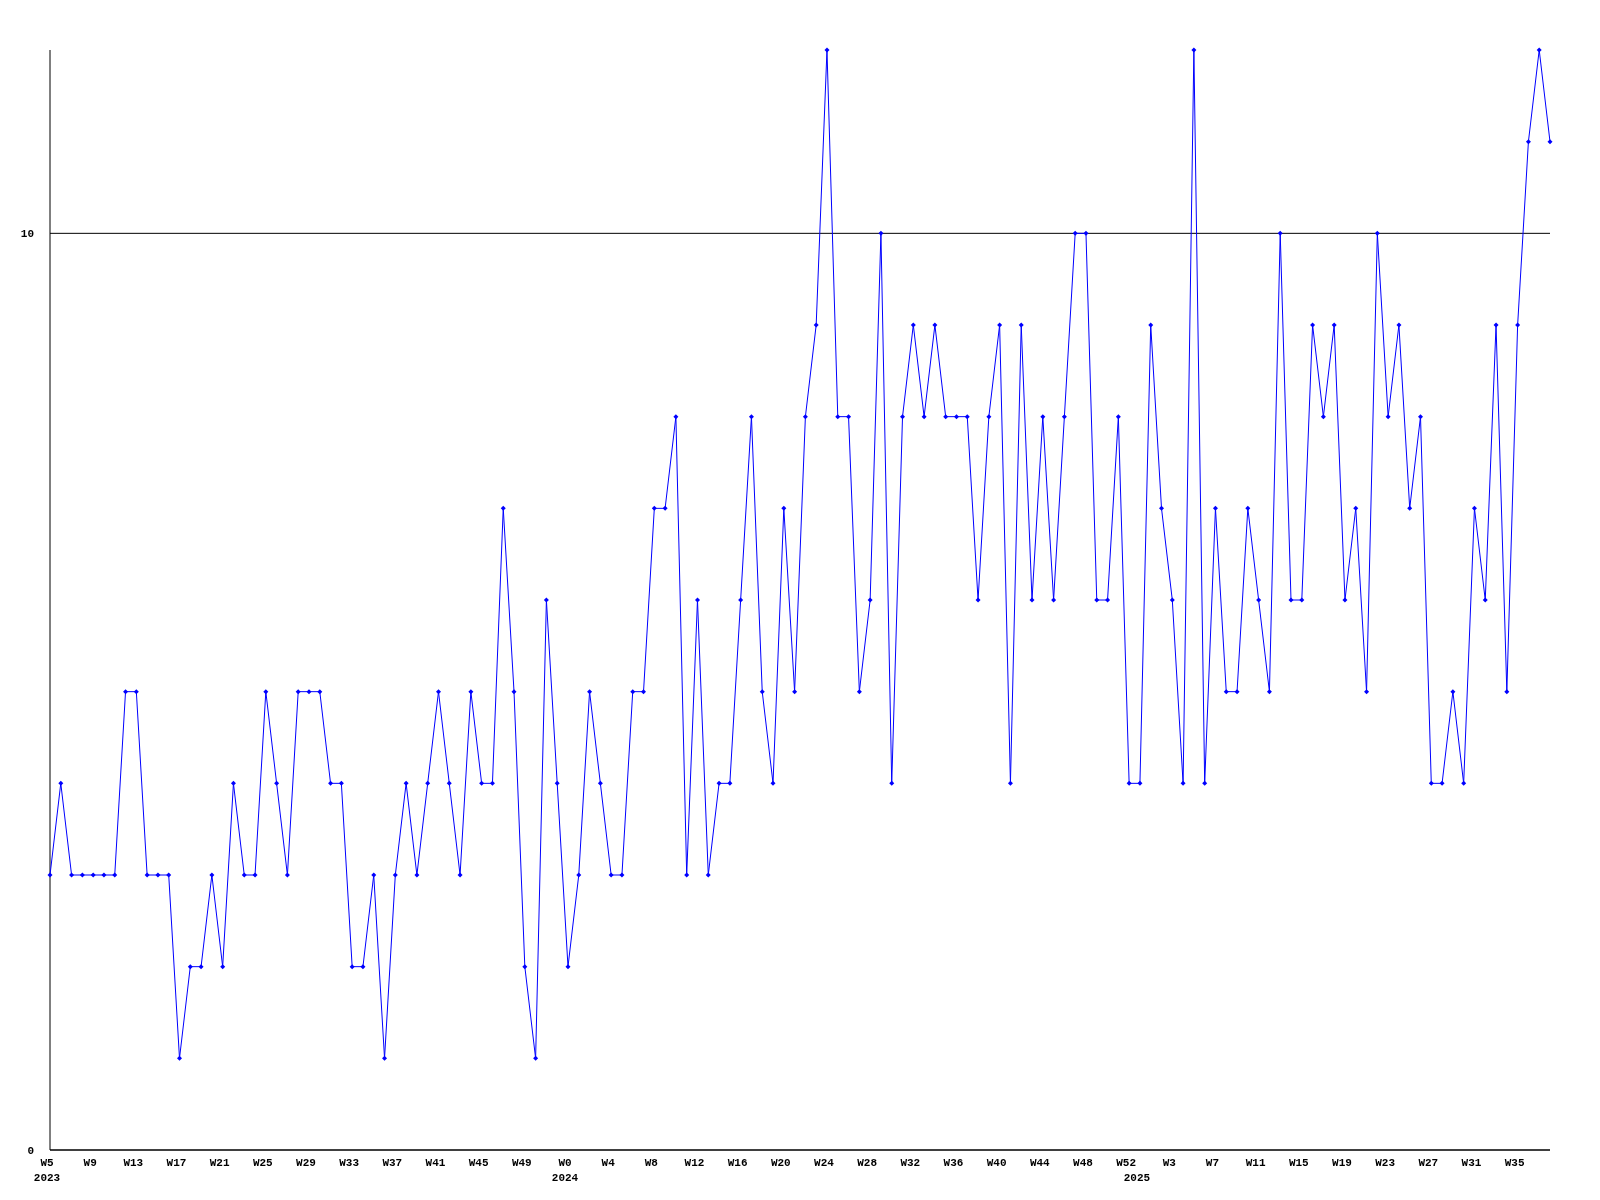 Image resolution: width=1600 pixels, height=1200 pixels. What do you see at coordinates (219, 1163) in the screenshot?
I see `x-tick-label: W21` at bounding box center [219, 1163].